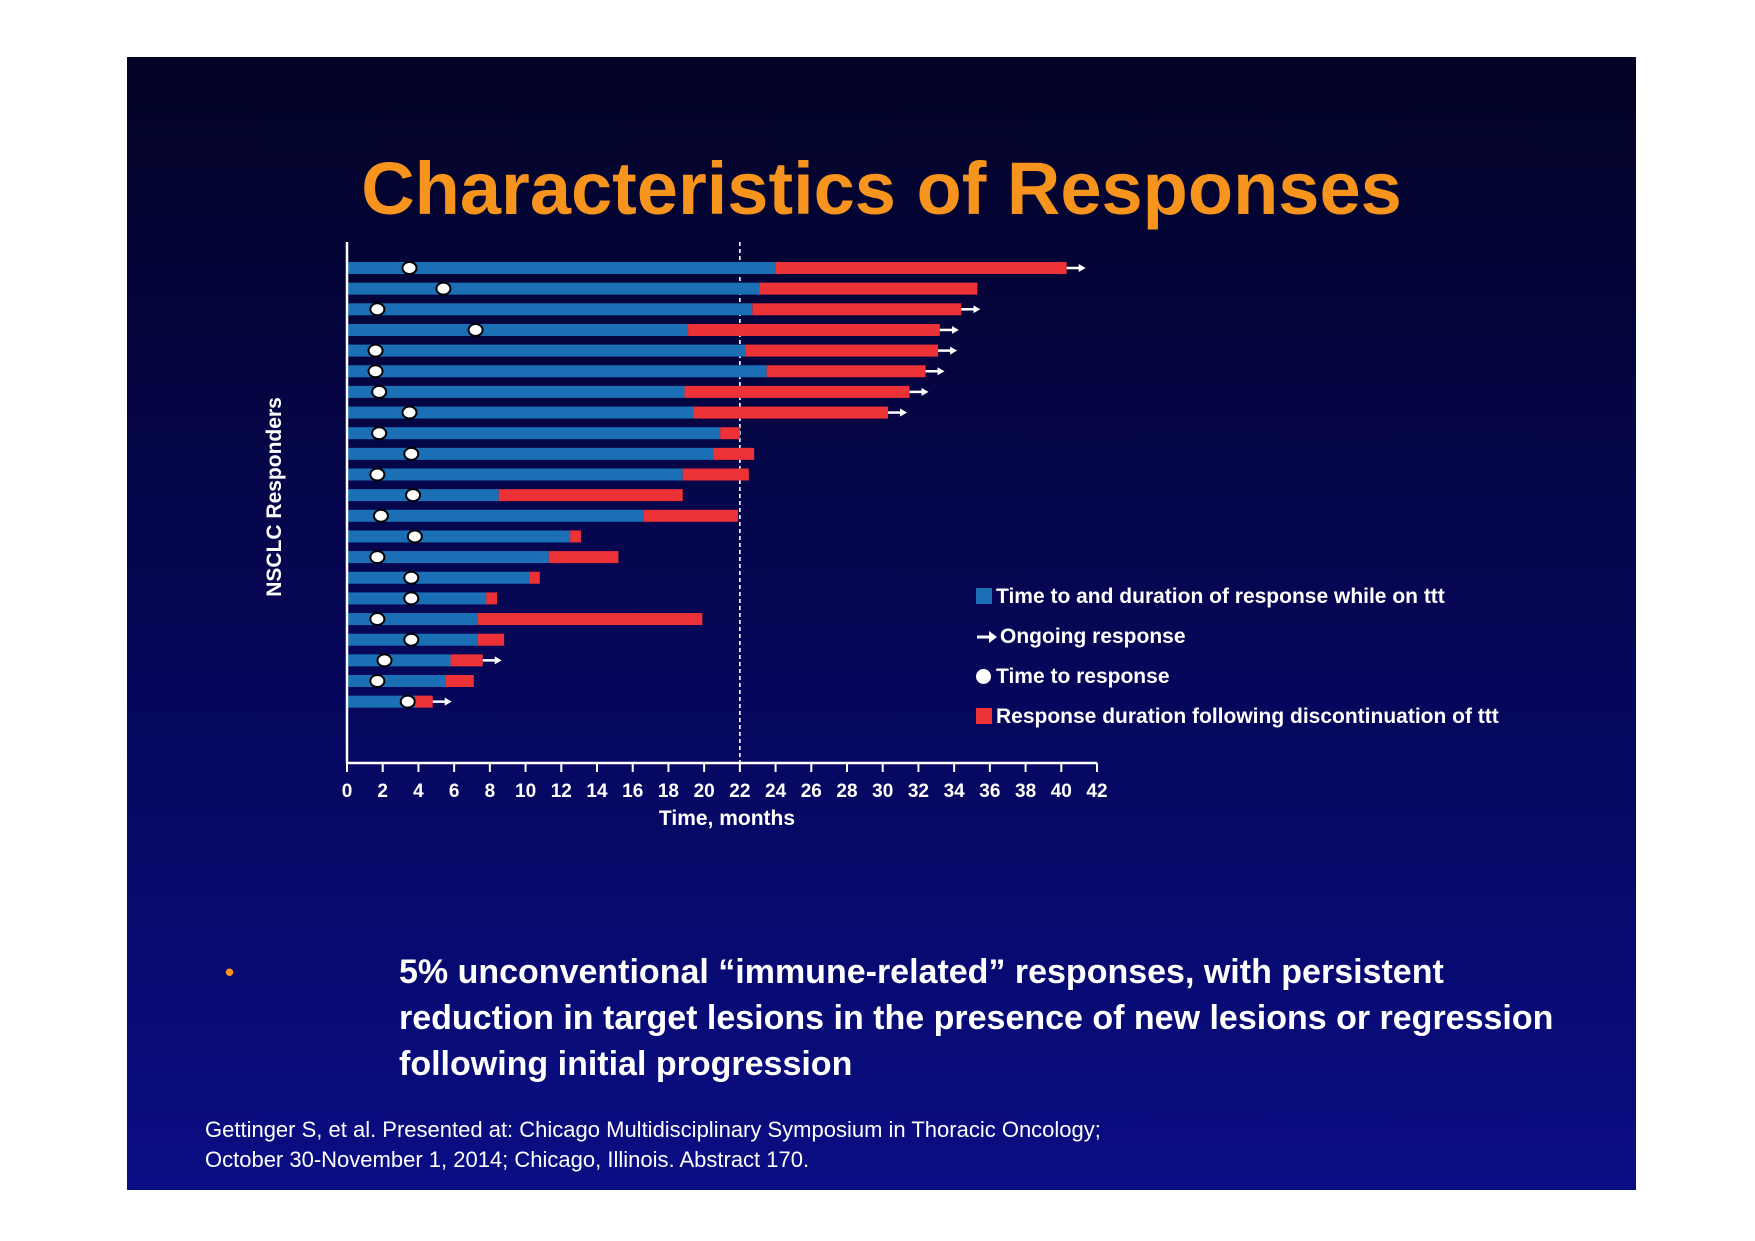 The height and width of the screenshot is (1241, 1755). I want to click on x-tick-label: 8, so click(490, 791).